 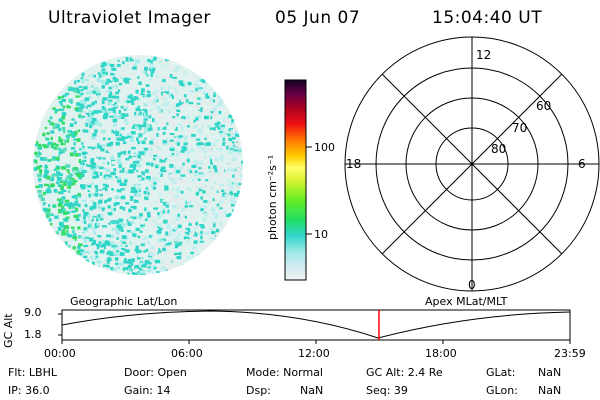 What do you see at coordinates (550, 372) in the screenshot?
I see `glat-value: NaN` at bounding box center [550, 372].